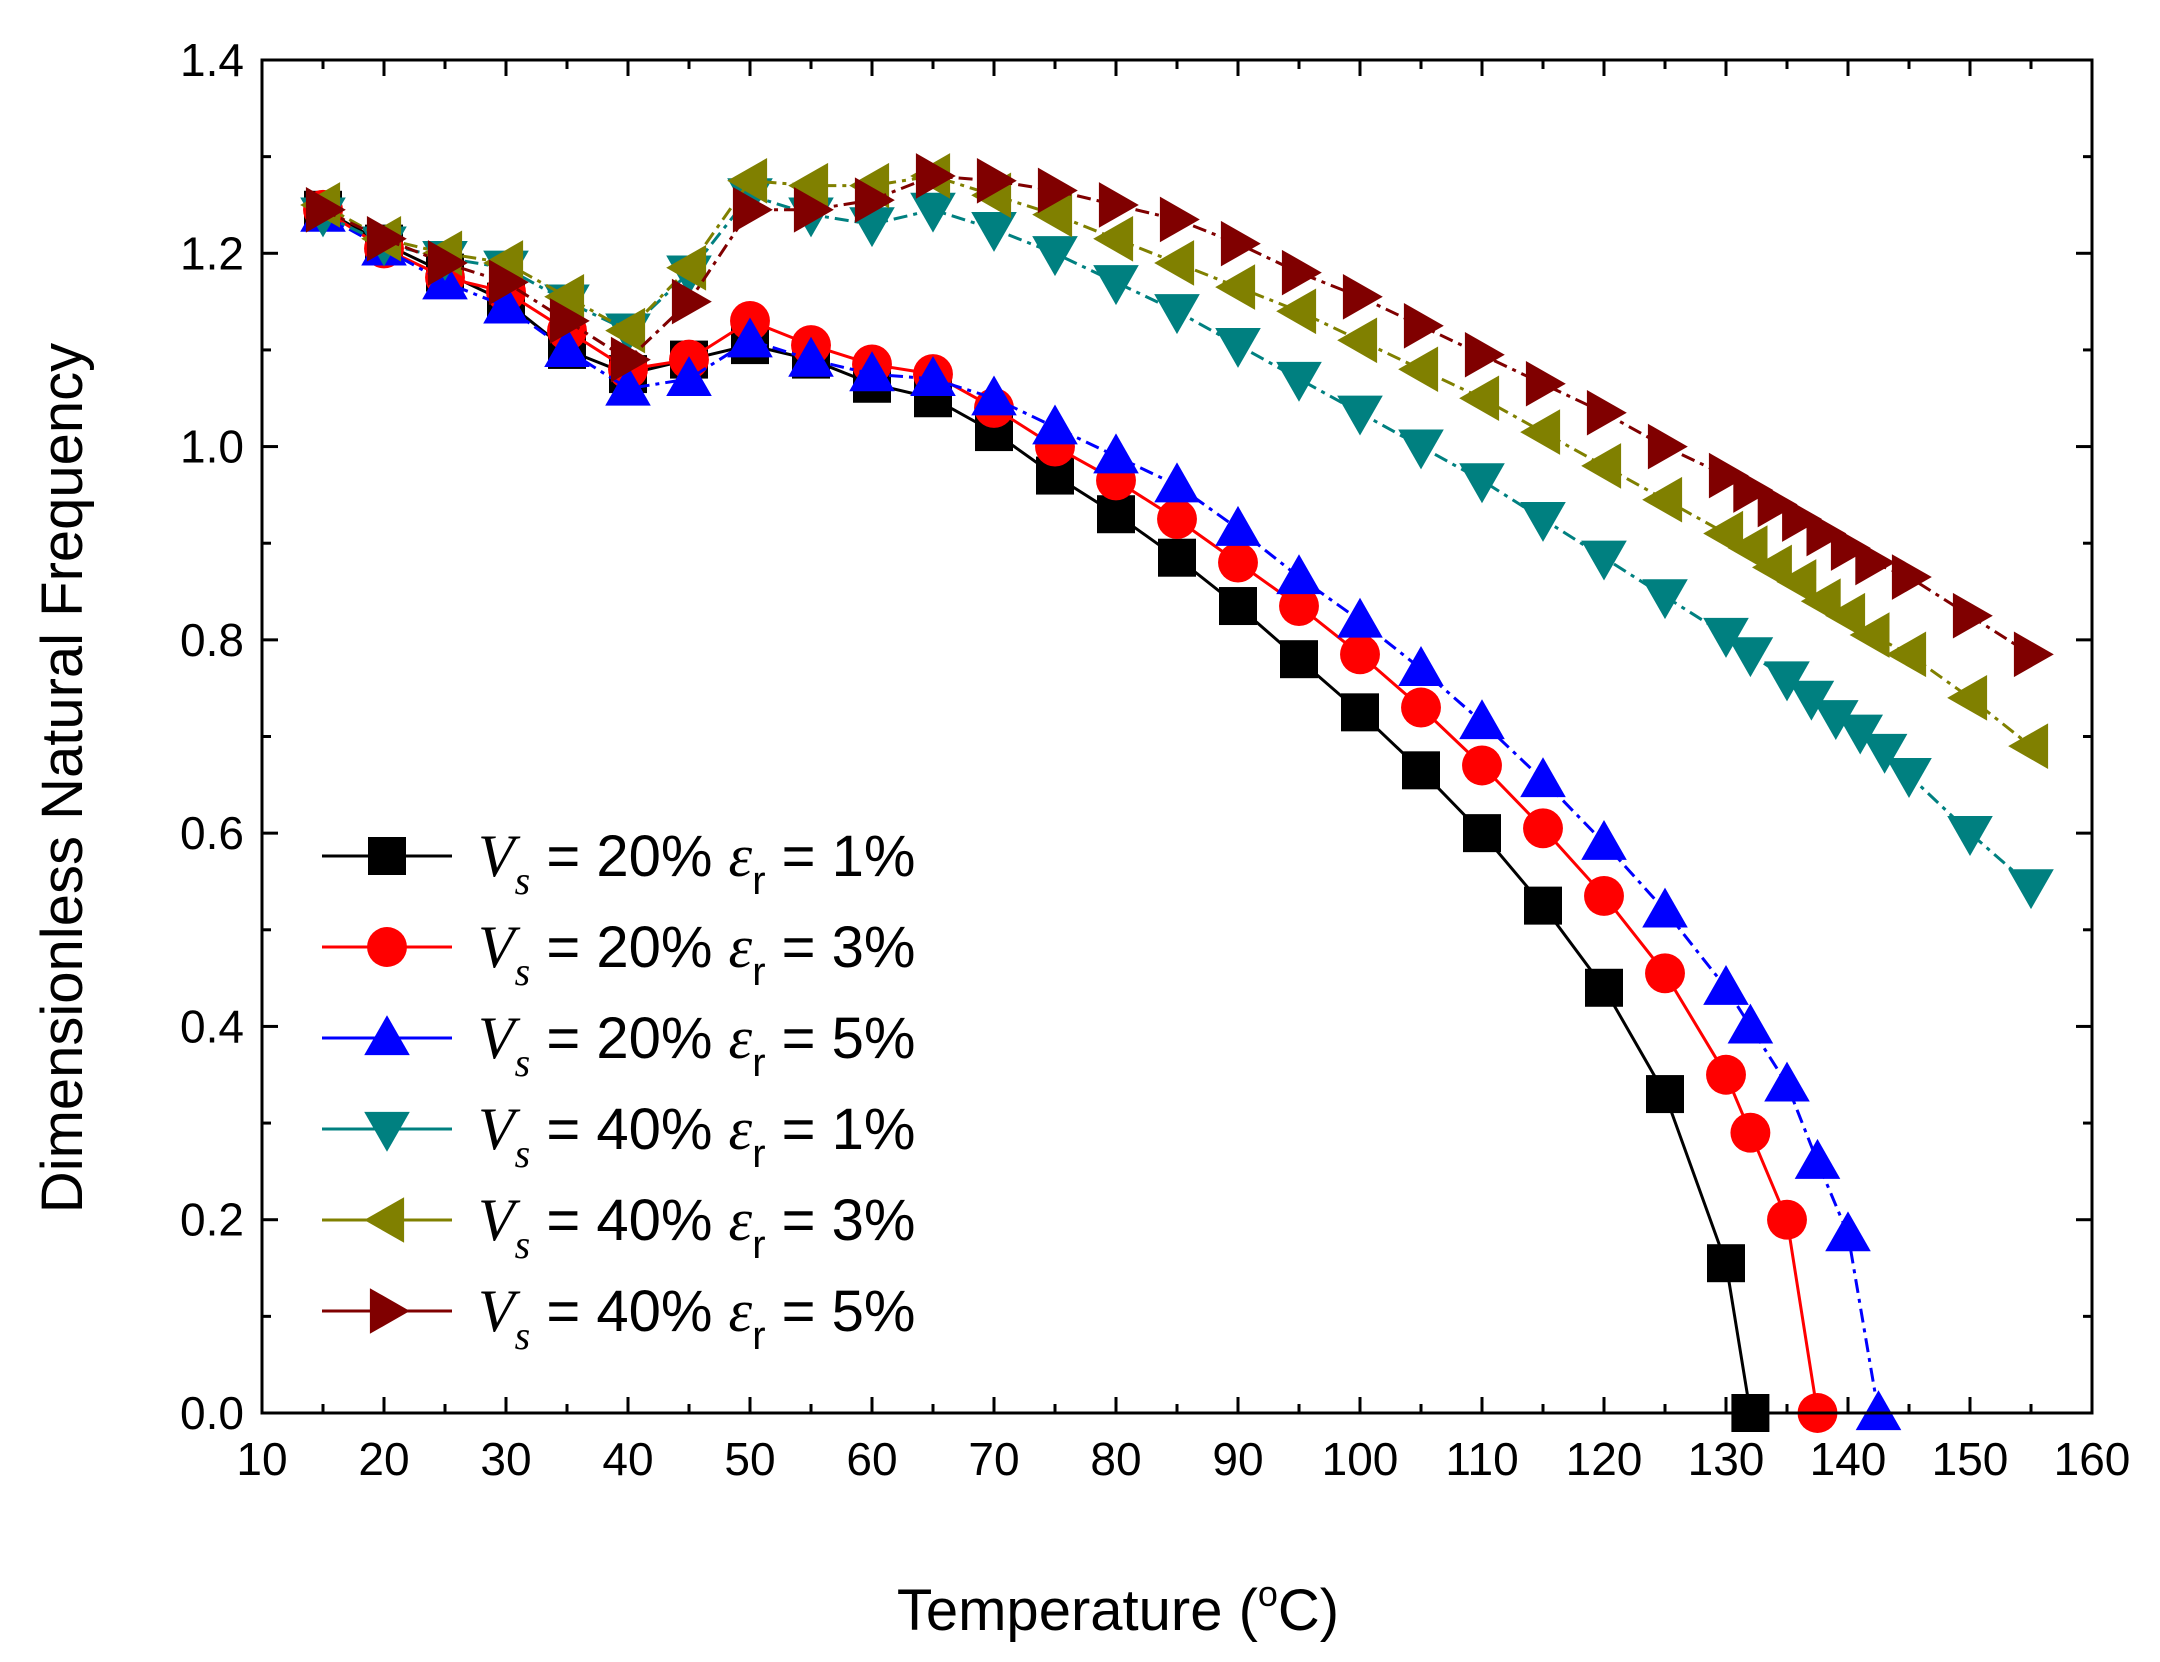  I want to click on legend-label: Vs = 40% εr = 1%, so click(696, 1136).